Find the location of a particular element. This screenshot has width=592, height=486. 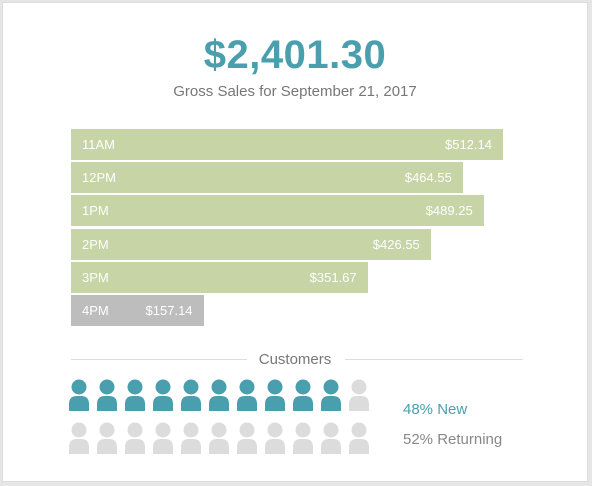

bar-value-label: $157.14 is located at coordinates (169, 310).